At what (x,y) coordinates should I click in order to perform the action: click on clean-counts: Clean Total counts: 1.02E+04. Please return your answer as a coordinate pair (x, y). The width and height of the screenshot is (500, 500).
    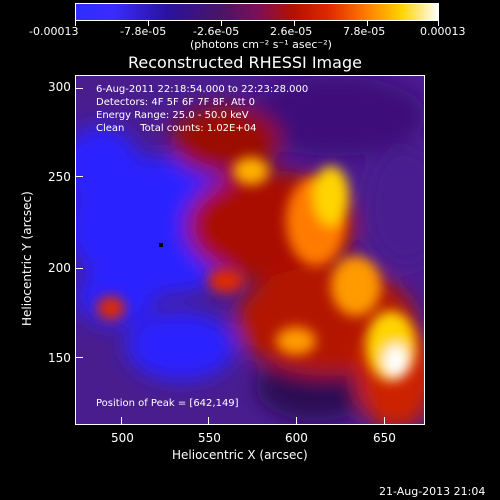
    Looking at the image, I should click on (176, 128).